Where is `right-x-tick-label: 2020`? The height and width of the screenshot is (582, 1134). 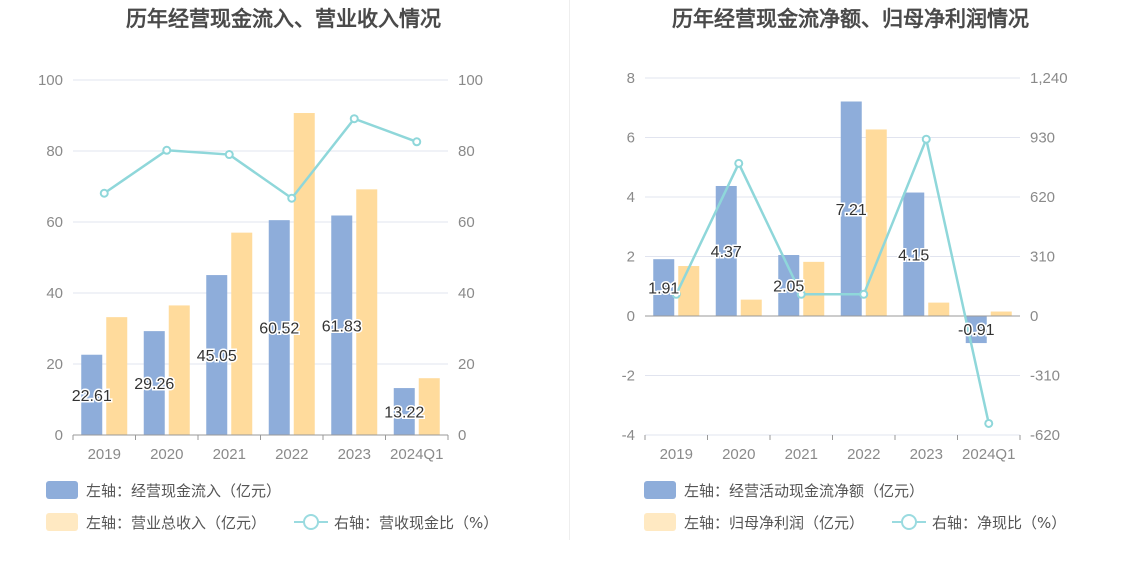 right-x-tick-label: 2020 is located at coordinates (738, 454).